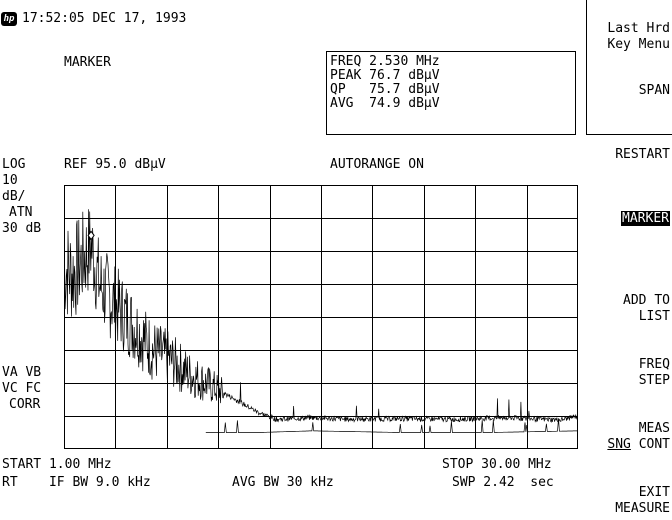 Image resolution: width=672 pixels, height=520 pixels. Describe the element at coordinates (618, 444) in the screenshot. I see `softkey-meas-sng: SNG` at that location.